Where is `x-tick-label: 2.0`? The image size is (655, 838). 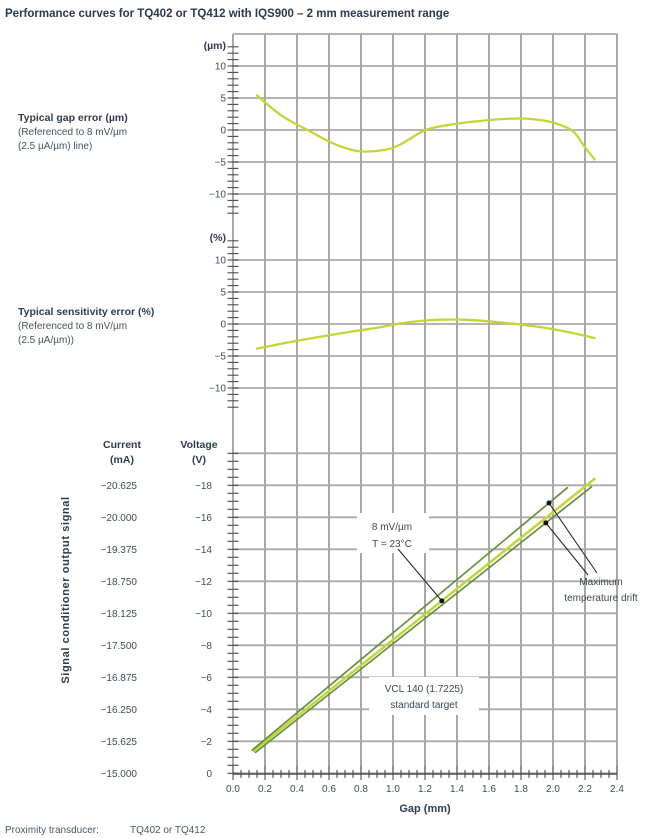 x-tick-label: 2.0 is located at coordinates (553, 789).